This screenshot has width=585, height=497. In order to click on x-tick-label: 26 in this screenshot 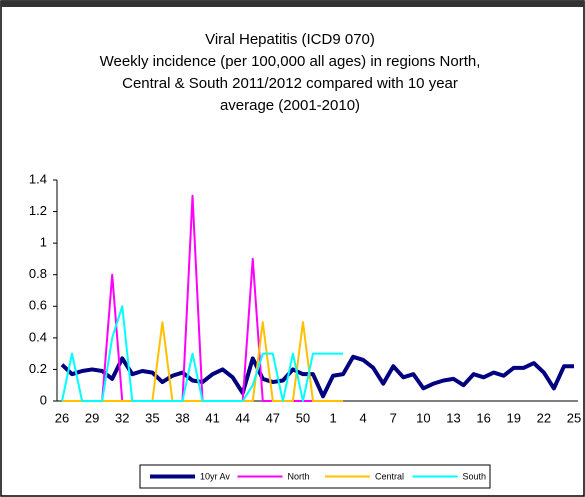, I will do `click(62, 417)`.